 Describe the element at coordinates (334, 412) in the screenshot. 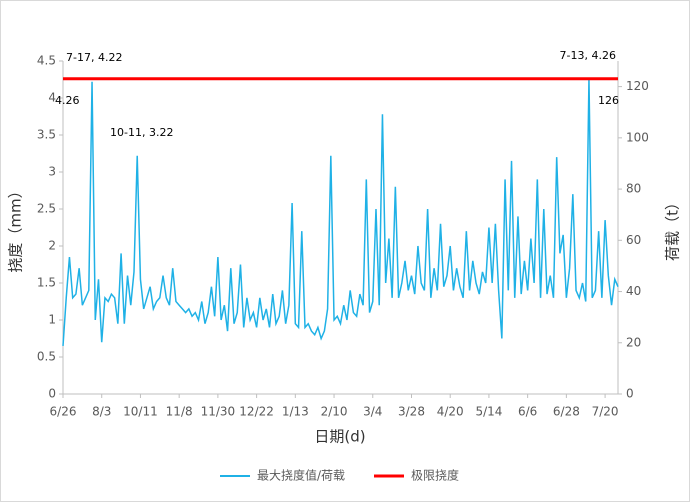

I see `x-tick-label: 2/10` at that location.